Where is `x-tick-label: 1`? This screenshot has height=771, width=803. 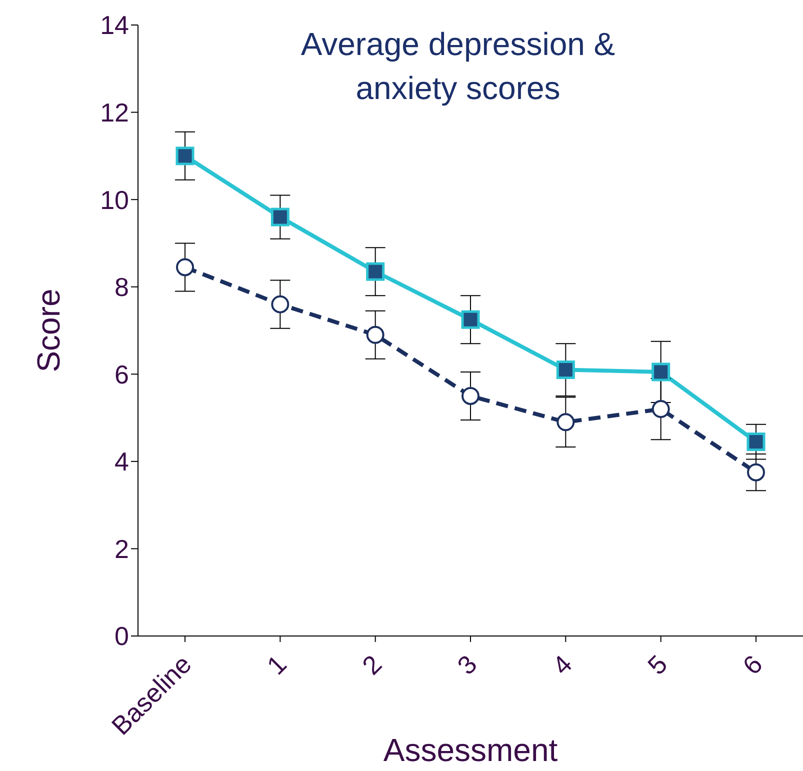
x-tick-label: 1 is located at coordinates (276, 664).